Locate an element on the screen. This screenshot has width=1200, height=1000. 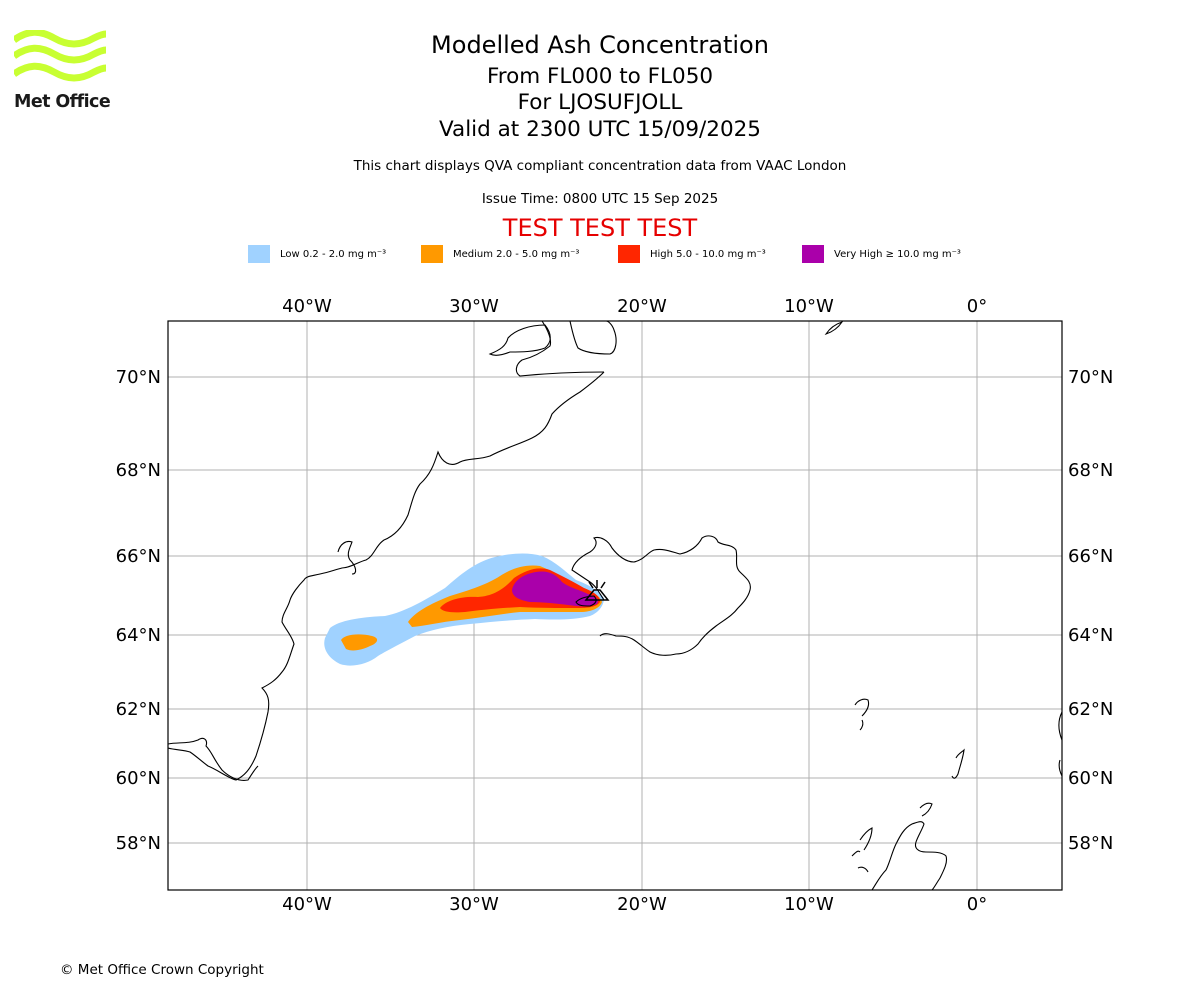
ash-very-high-area is located at coordinates (555, 589).